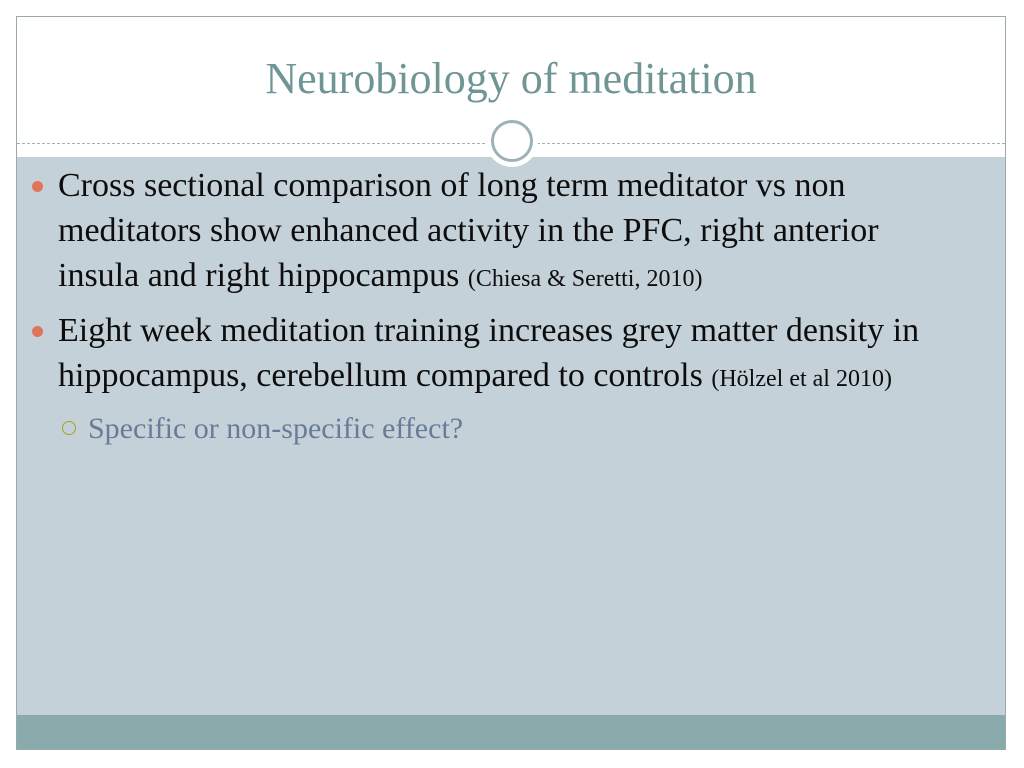  What do you see at coordinates (493, 429) in the screenshot?
I see `sub-bullet-item: Specific or non-specific effect?` at bounding box center [493, 429].